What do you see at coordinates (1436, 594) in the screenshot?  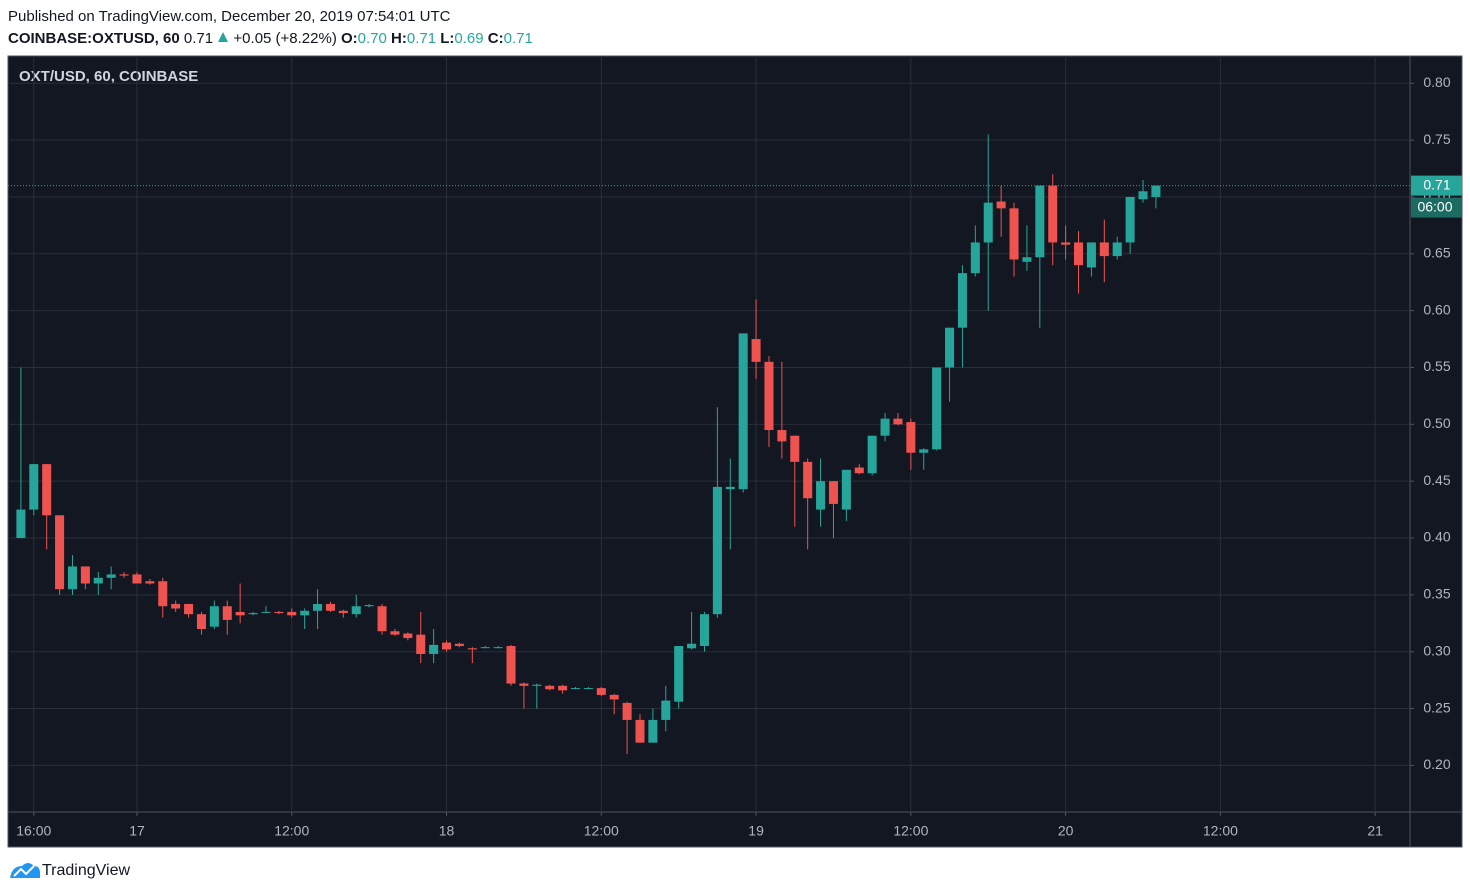 I see `y-tick-label: 0.35` at bounding box center [1436, 594].